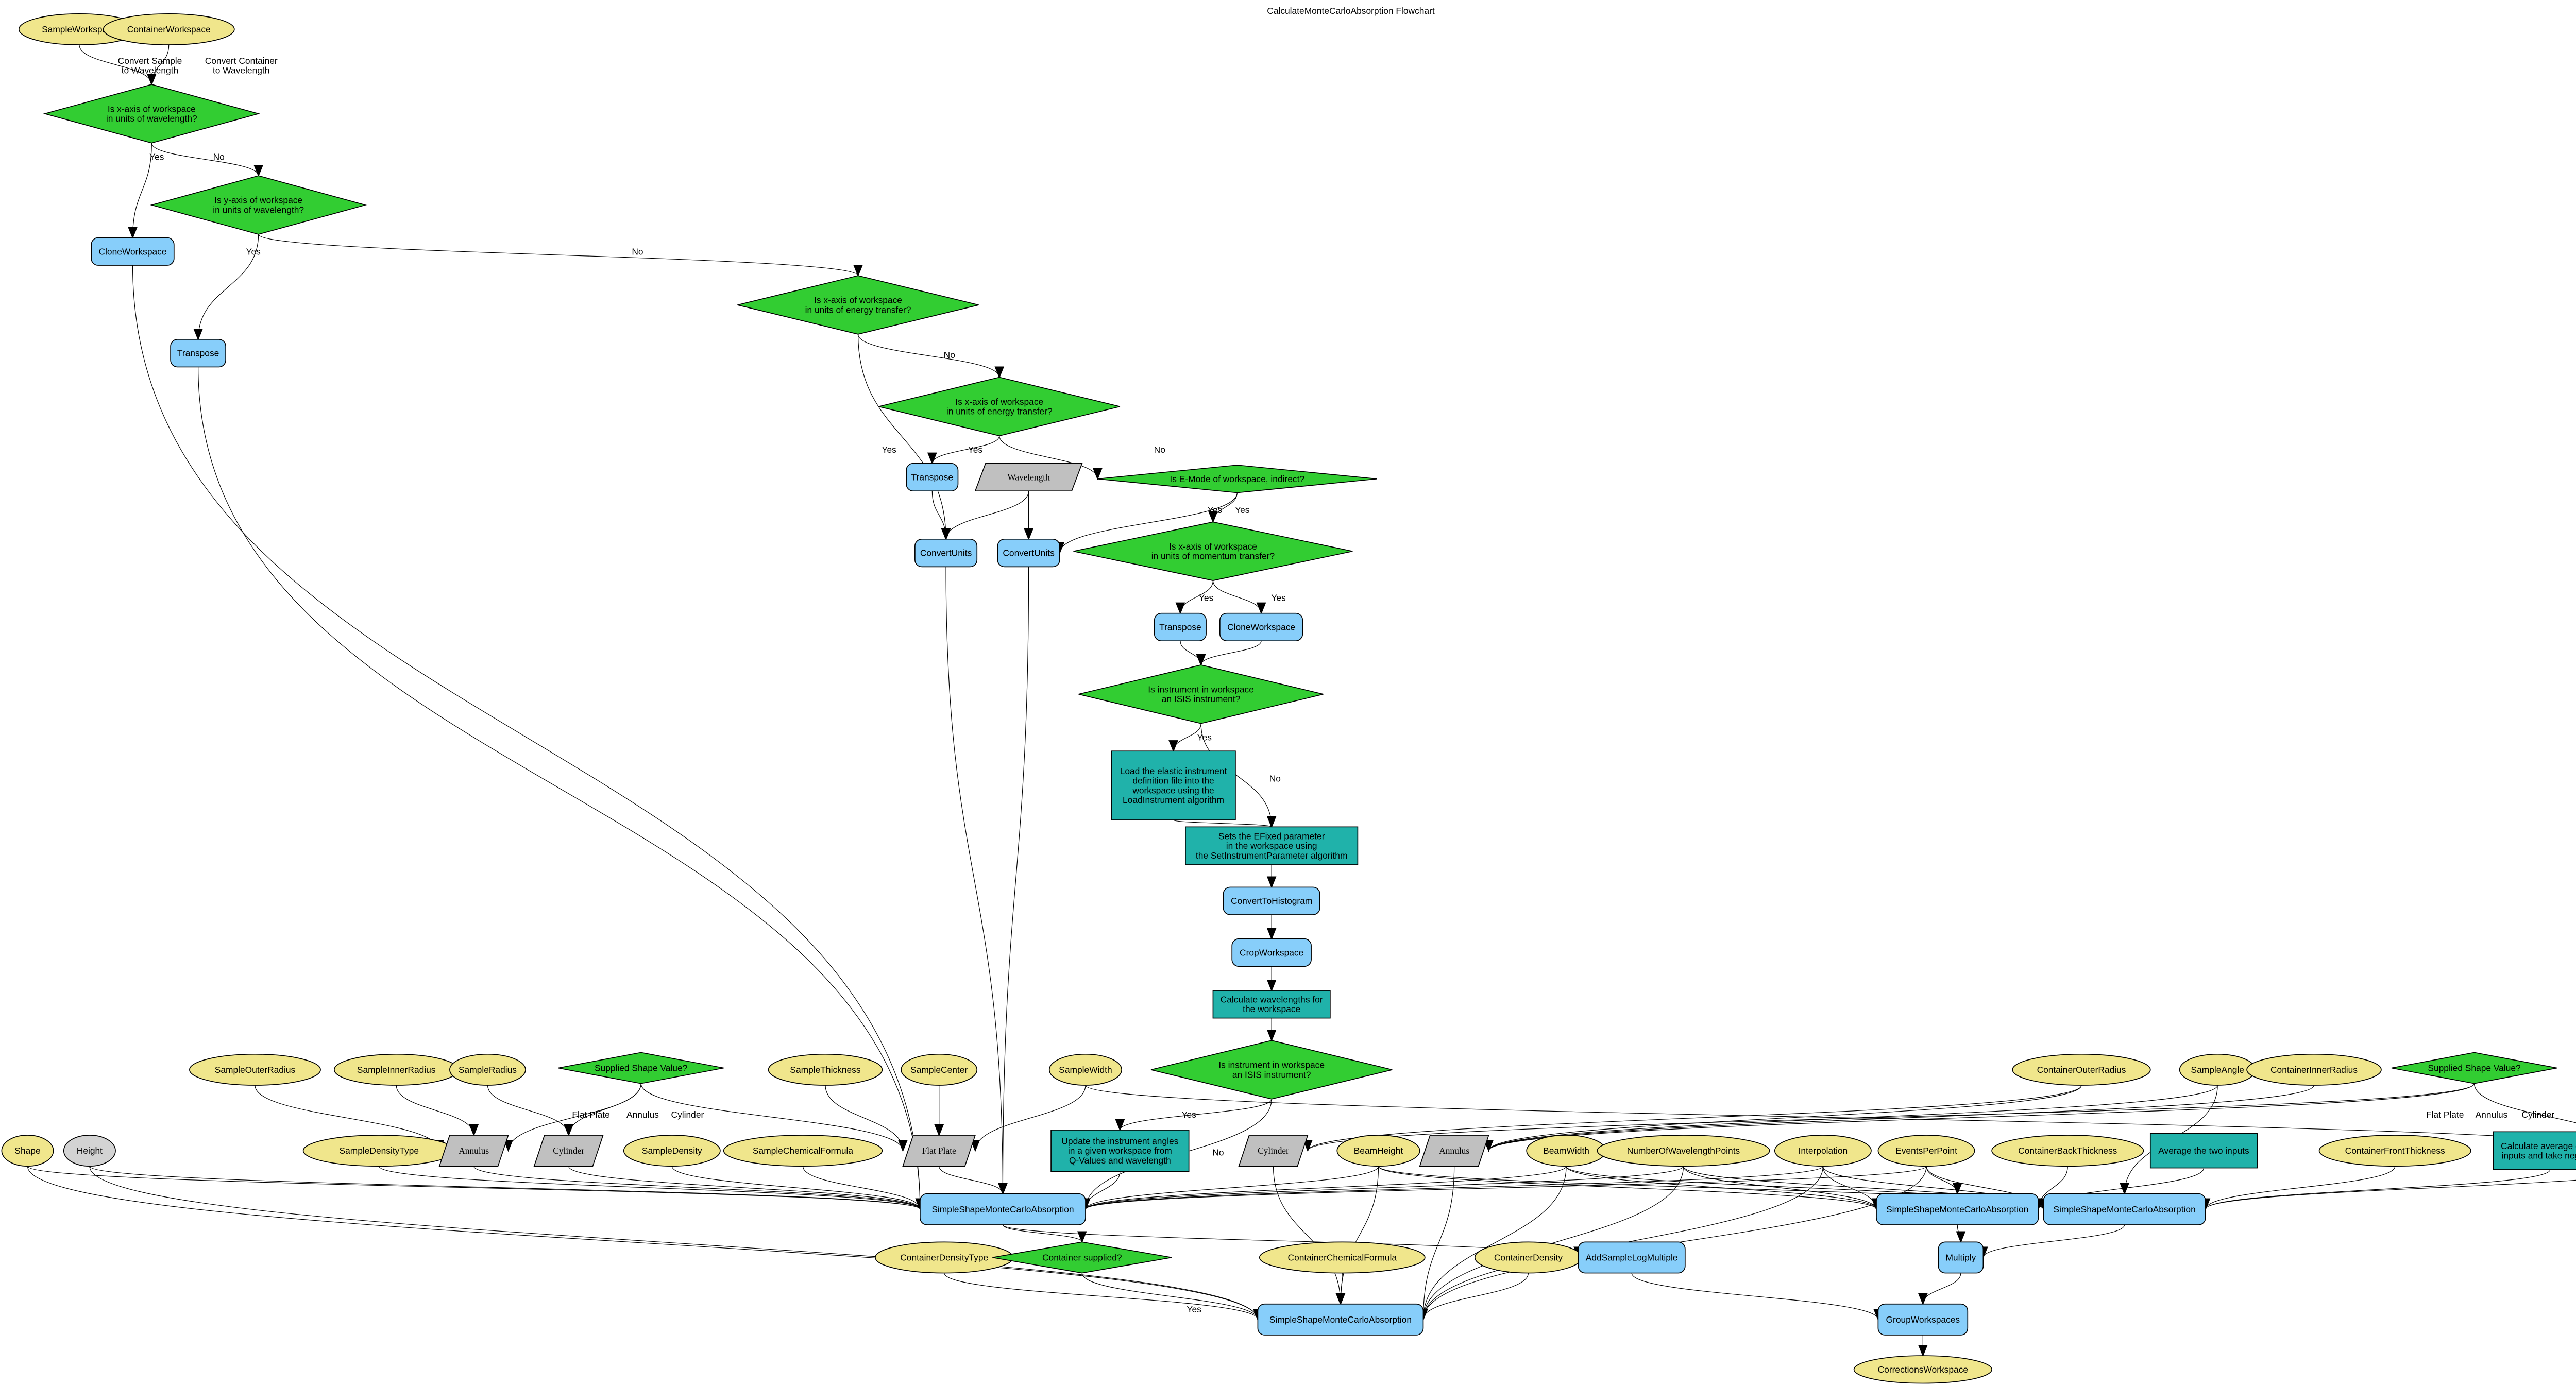  What do you see at coordinates (1342, 1257) in the screenshot?
I see `node-ccf: ContainerChemicalFormula` at bounding box center [1342, 1257].